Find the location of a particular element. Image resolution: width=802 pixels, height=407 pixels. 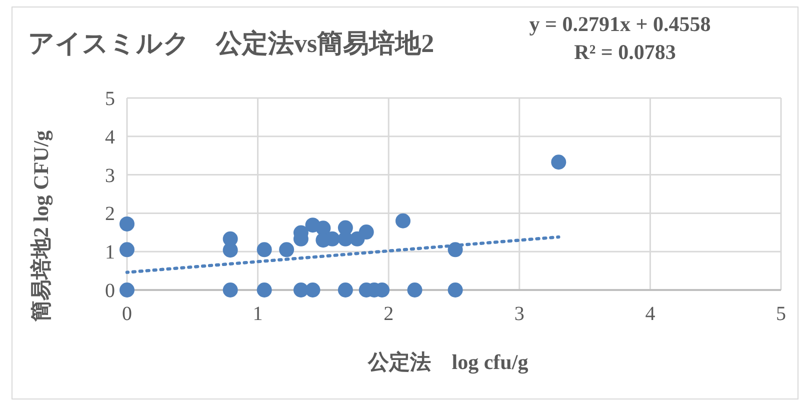

text: y = 0.2791x + 0.4558 is located at coordinates (620, 24).